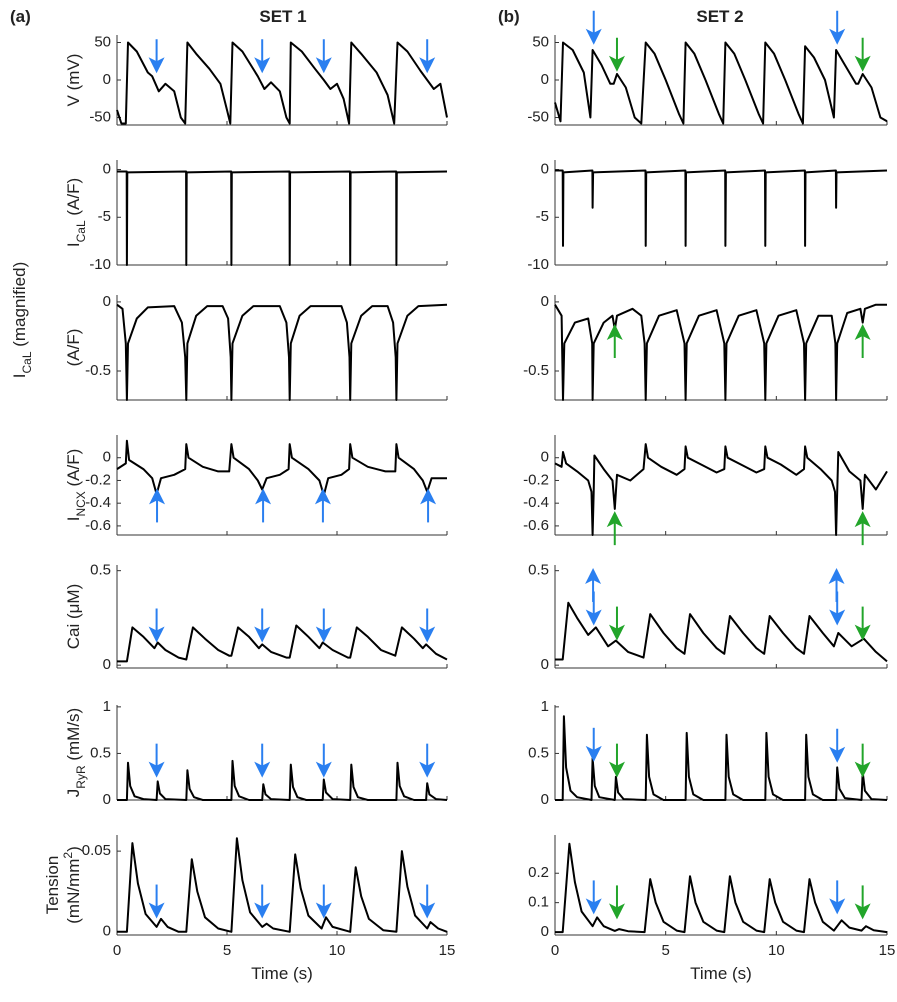 Image resolution: width=897 pixels, height=1002 pixels. I want to click on label-part: CaL, so click(27, 362).